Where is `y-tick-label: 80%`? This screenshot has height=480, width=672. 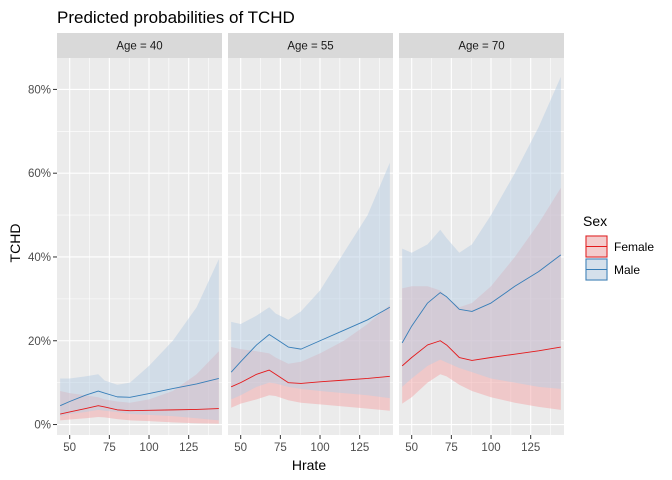
y-tick-label: 80% is located at coordinates (39, 90).